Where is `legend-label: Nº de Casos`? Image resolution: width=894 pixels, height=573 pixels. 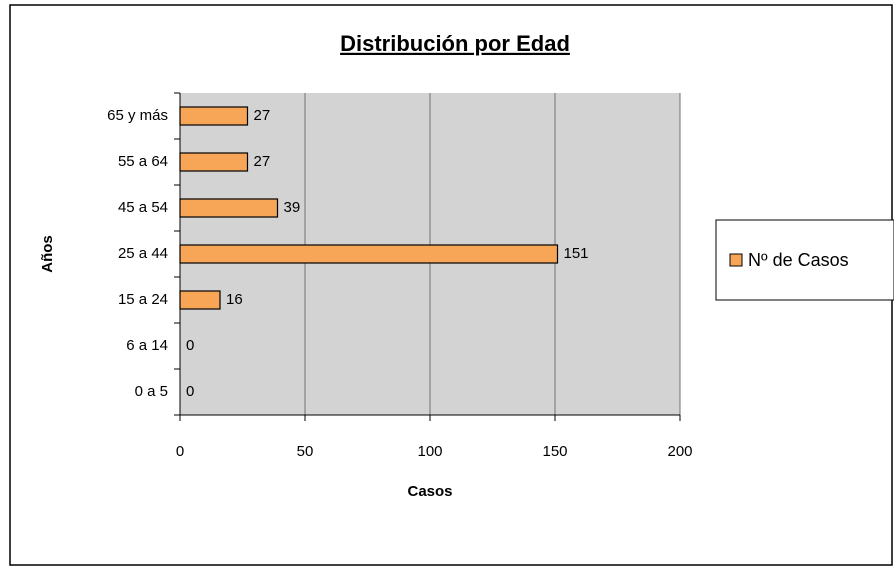
legend-label: Nº de Casos is located at coordinates (798, 260).